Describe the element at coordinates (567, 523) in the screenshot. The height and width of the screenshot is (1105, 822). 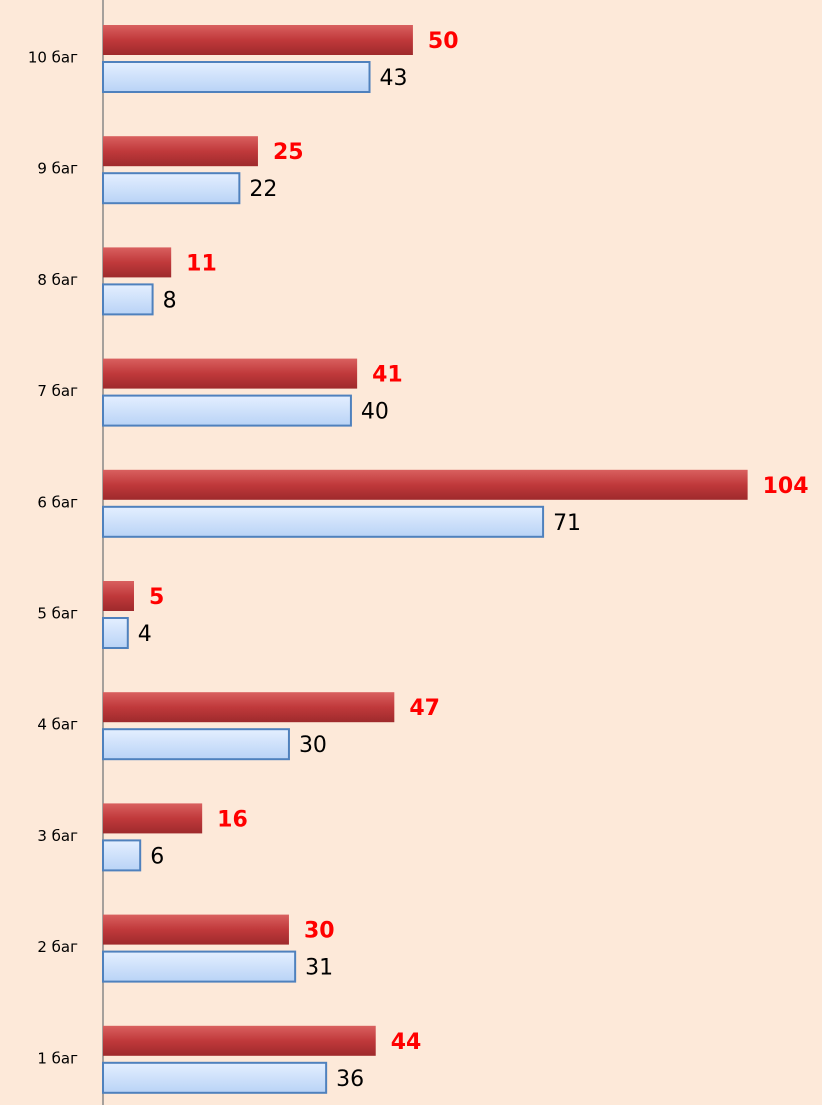
I see `data-label: 71` at that location.